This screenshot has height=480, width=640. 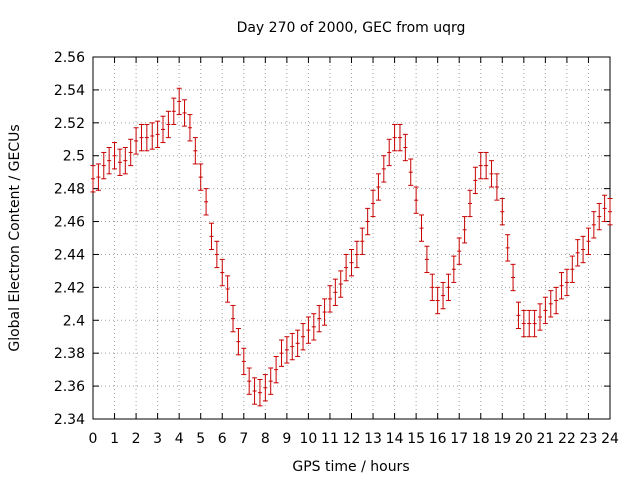 I want to click on x-tick-label: 6, so click(x=222, y=439).